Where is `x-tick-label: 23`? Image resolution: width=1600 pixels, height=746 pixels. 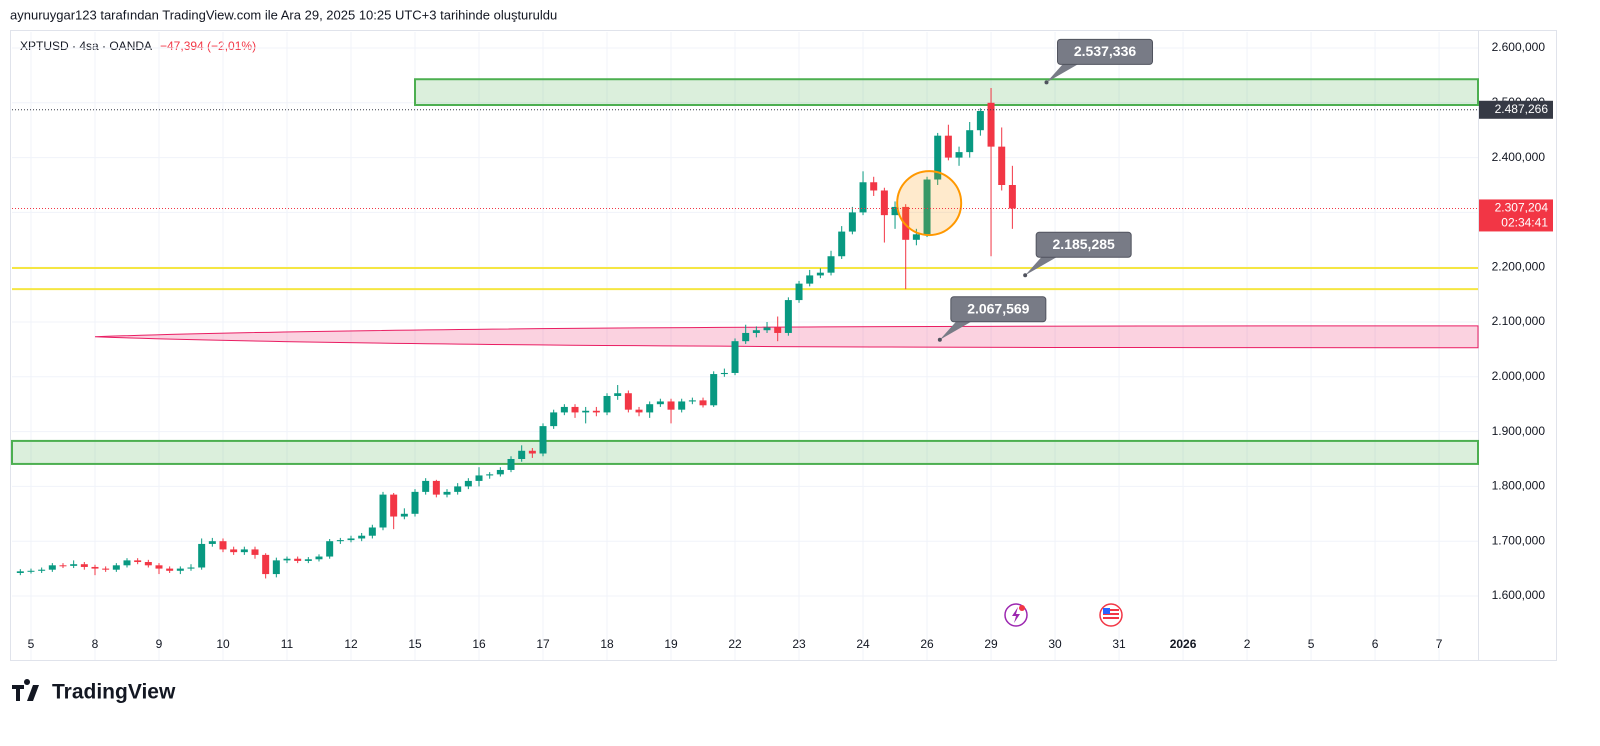 x-tick-label: 23 is located at coordinates (799, 644).